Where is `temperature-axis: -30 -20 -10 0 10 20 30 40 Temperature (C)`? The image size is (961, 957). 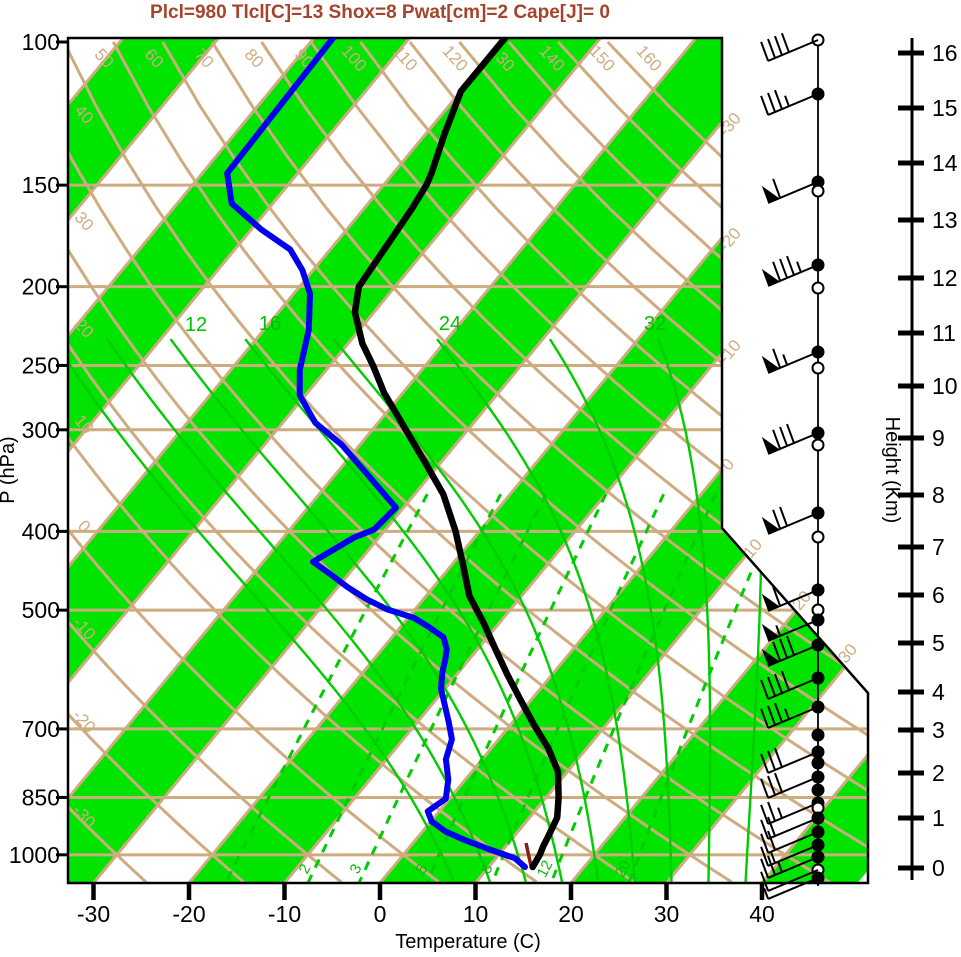
temperature-axis: -30 -20 -10 0 10 20 30 40 Temperature (C) is located at coordinates (426, 918).